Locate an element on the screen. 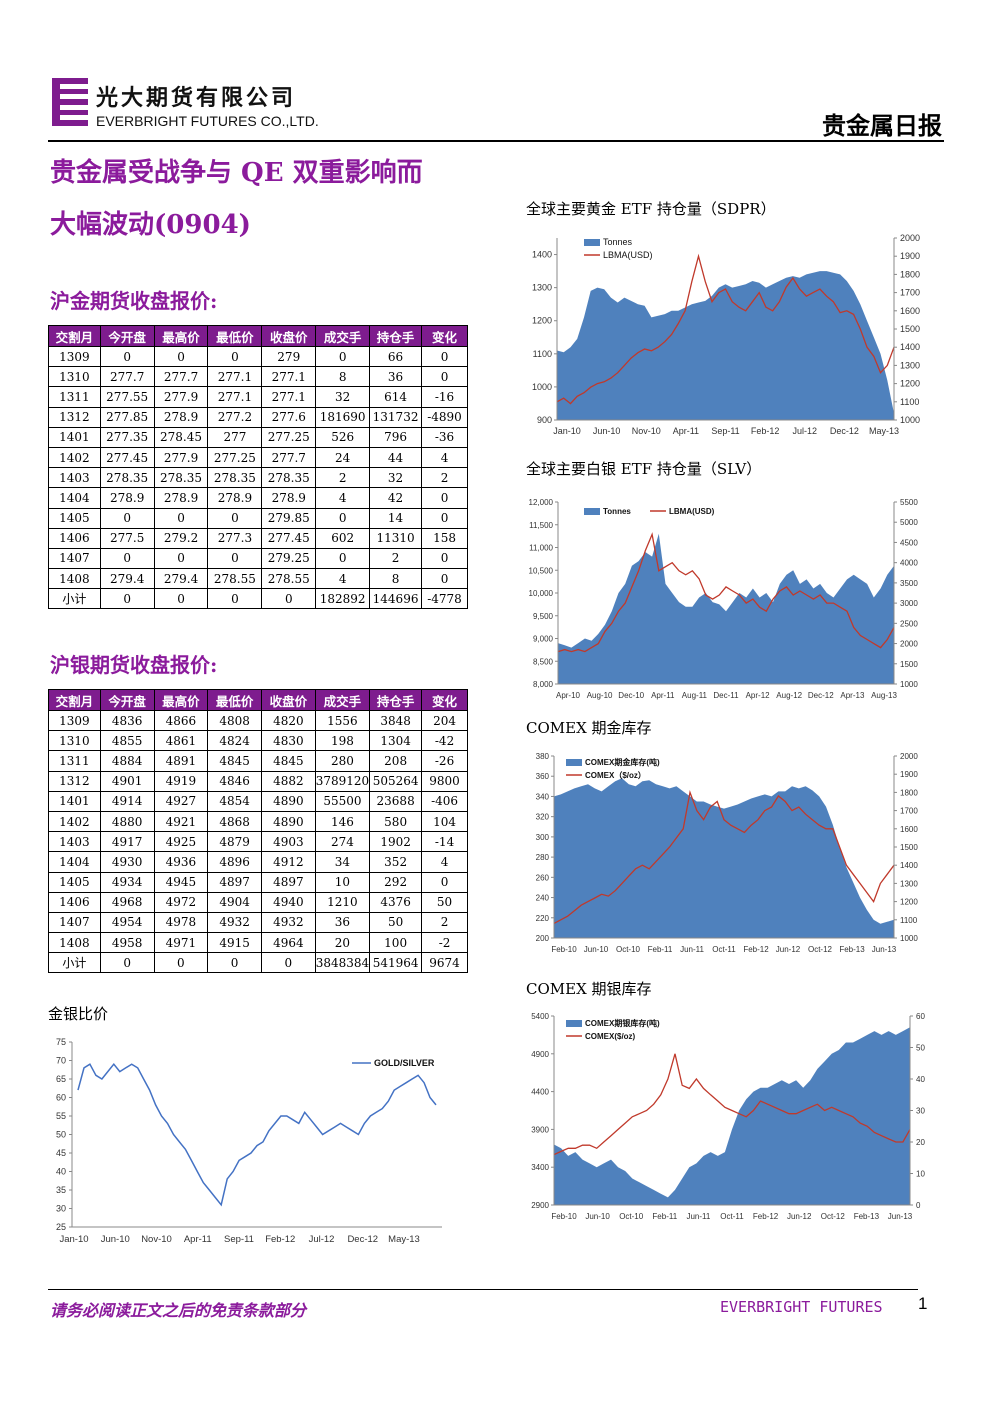 The image size is (992, 1403). table-cell: 4896 is located at coordinates (234, 862).